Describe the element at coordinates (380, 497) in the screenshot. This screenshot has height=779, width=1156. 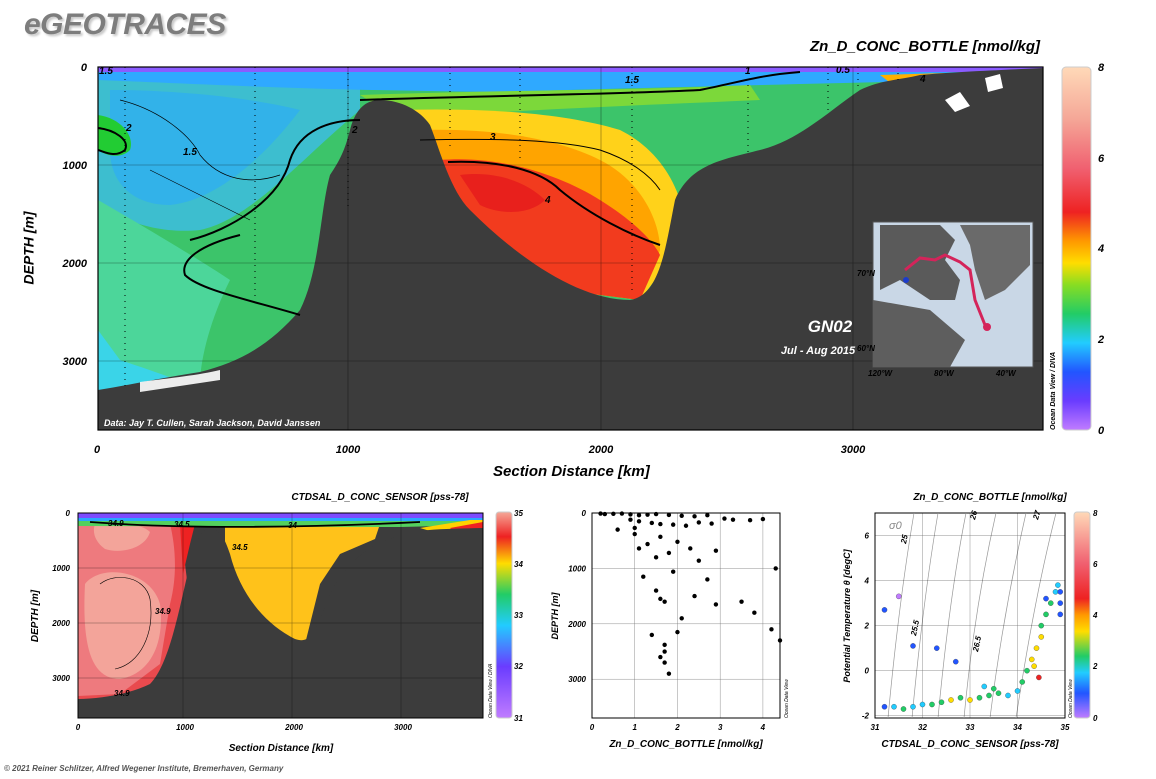
I see `sal-chart-title: CTDSAL_D_CONC_SENSOR [pss-78]` at that location.